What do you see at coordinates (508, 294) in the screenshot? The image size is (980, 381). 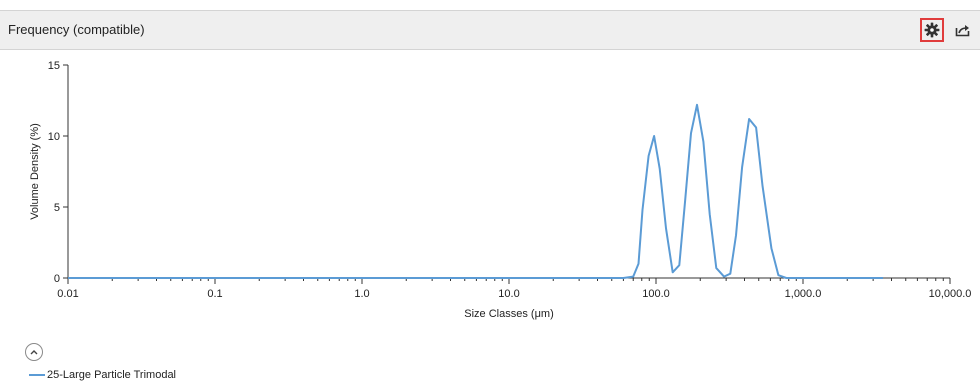 I see `x-tick-label: 10.0` at bounding box center [508, 294].